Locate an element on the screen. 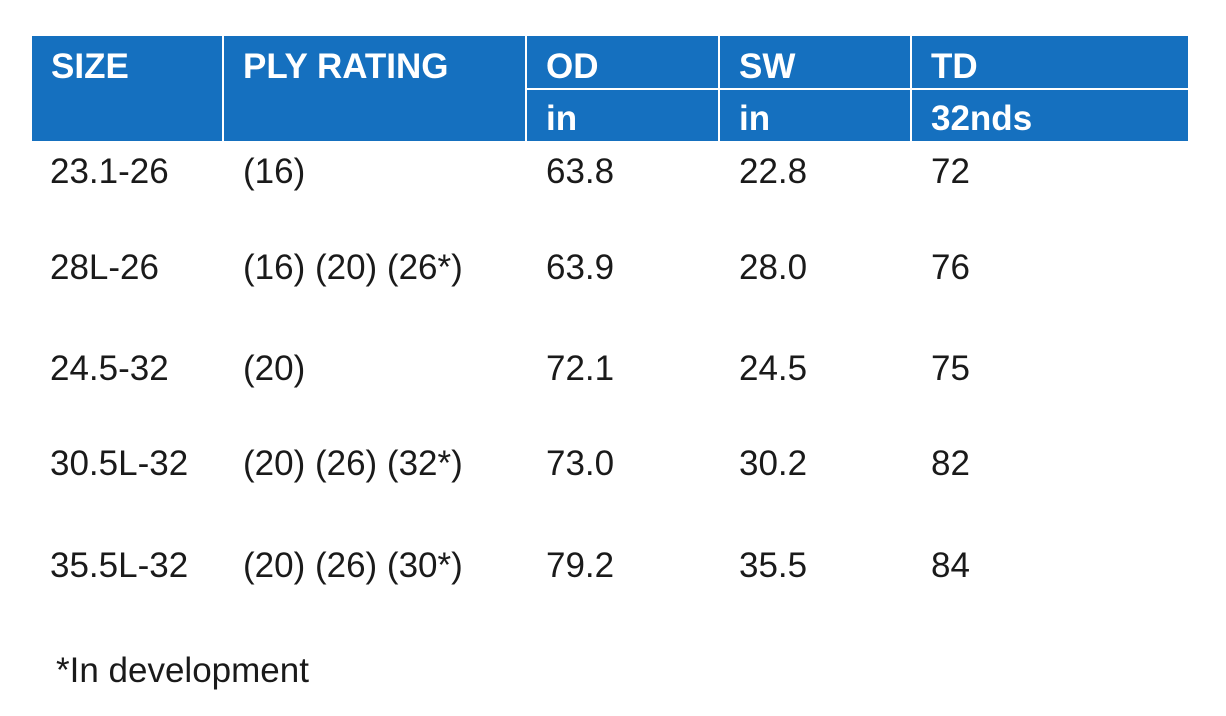  column-unit-td-label: 32nds is located at coordinates (982, 118).